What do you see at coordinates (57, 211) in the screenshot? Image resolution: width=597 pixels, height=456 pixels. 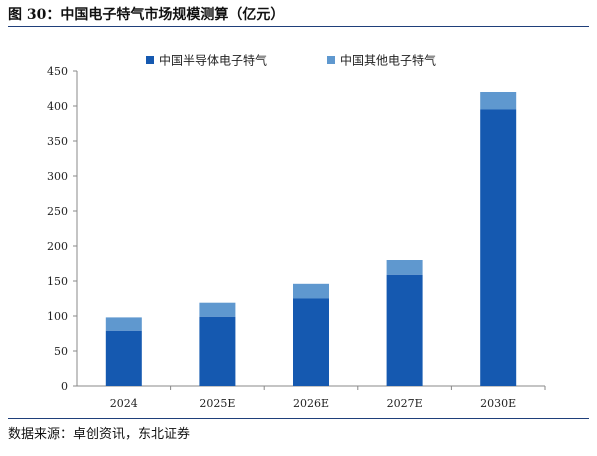 I see `y-tick-label: 250` at bounding box center [57, 211].